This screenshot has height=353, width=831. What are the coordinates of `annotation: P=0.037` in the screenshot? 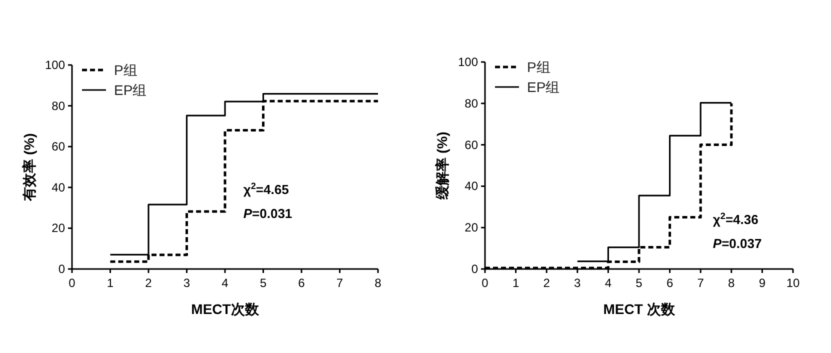 It's located at (737, 243).